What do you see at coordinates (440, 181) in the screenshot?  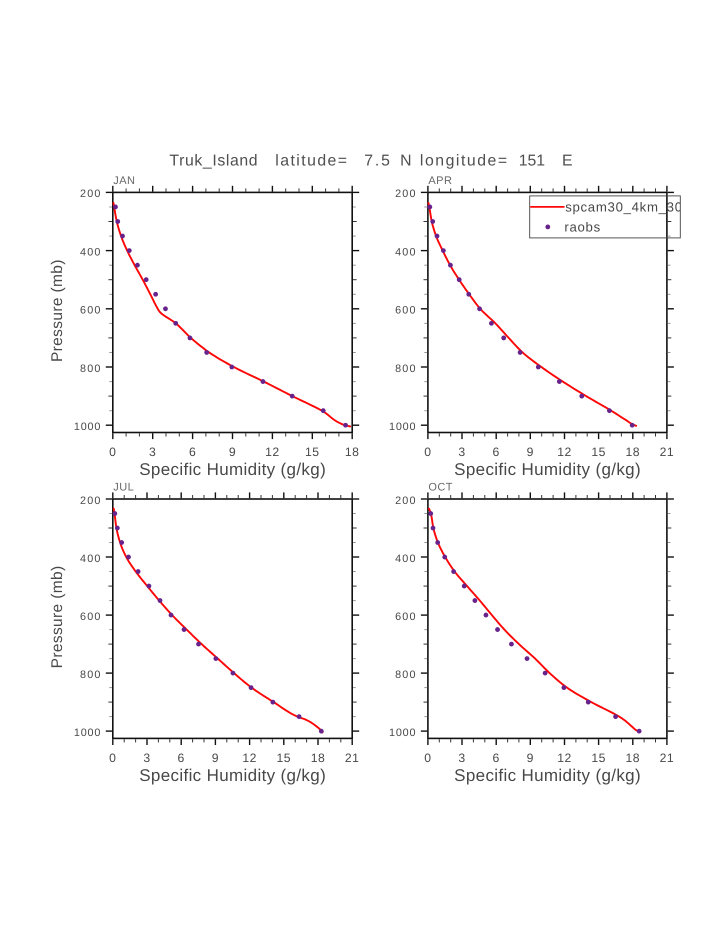 I see `svg-text: APR` at bounding box center [440, 181].